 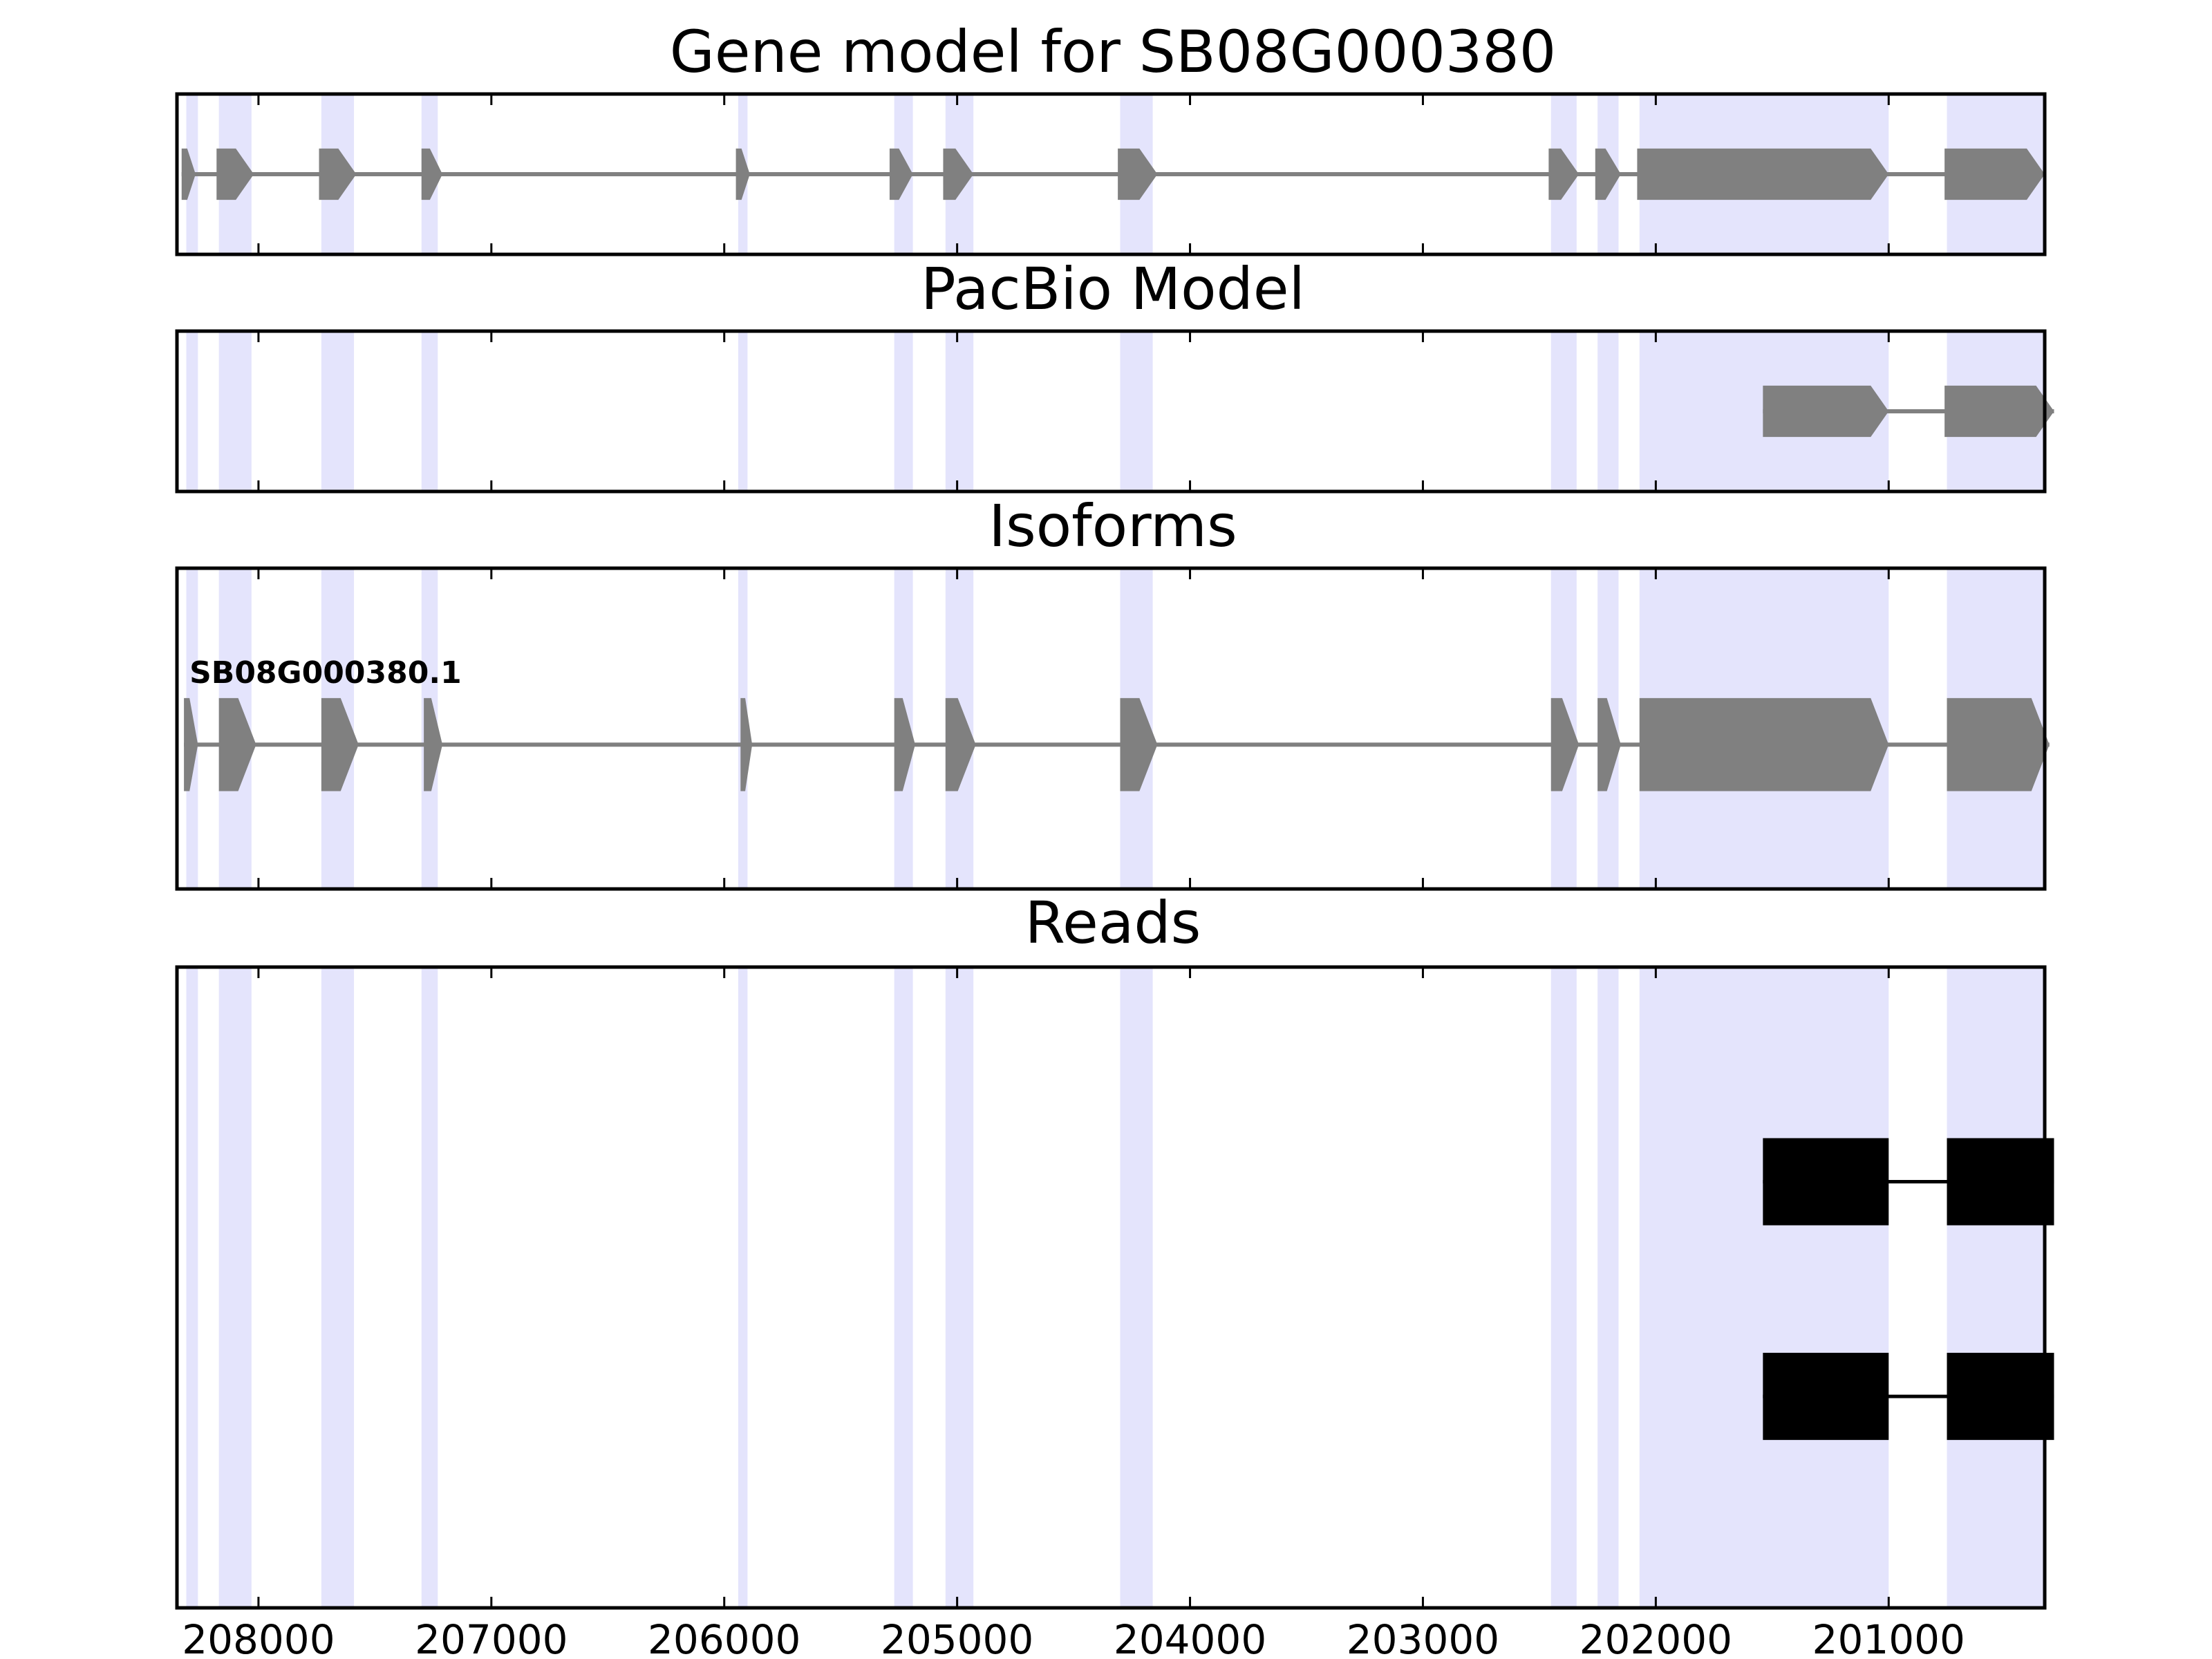 I want to click on panel-title-reads: Reads, so click(x=1113, y=923).